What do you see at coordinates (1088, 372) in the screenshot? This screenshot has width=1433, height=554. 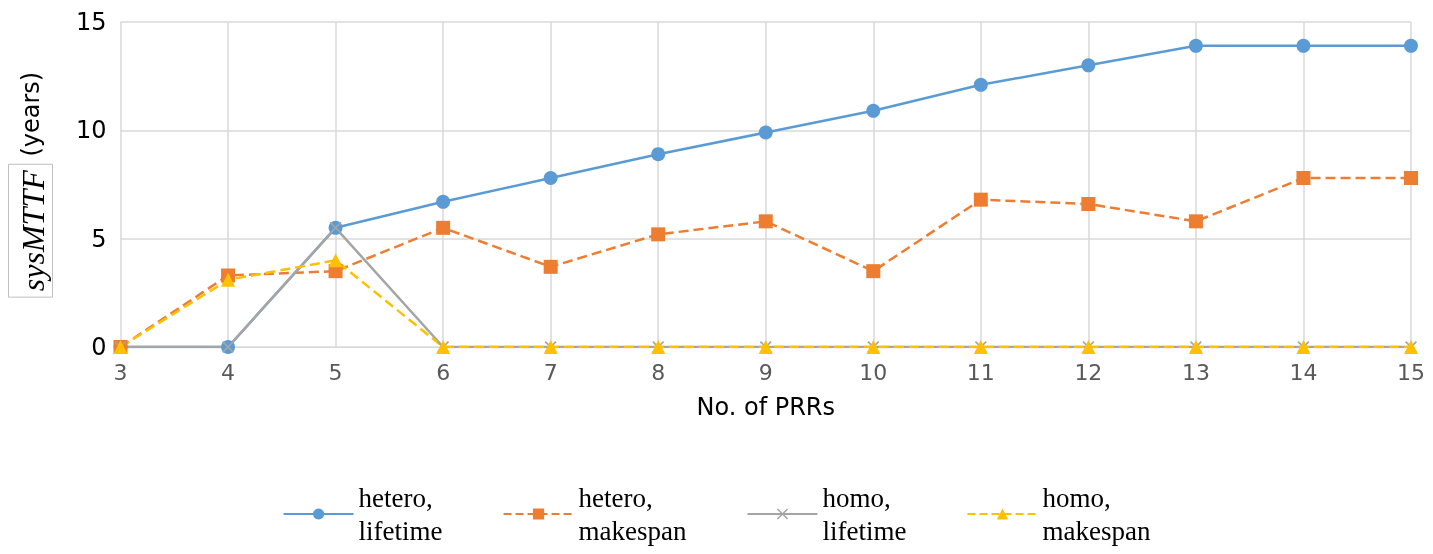 I see `x-tick-label: 12` at bounding box center [1088, 372].